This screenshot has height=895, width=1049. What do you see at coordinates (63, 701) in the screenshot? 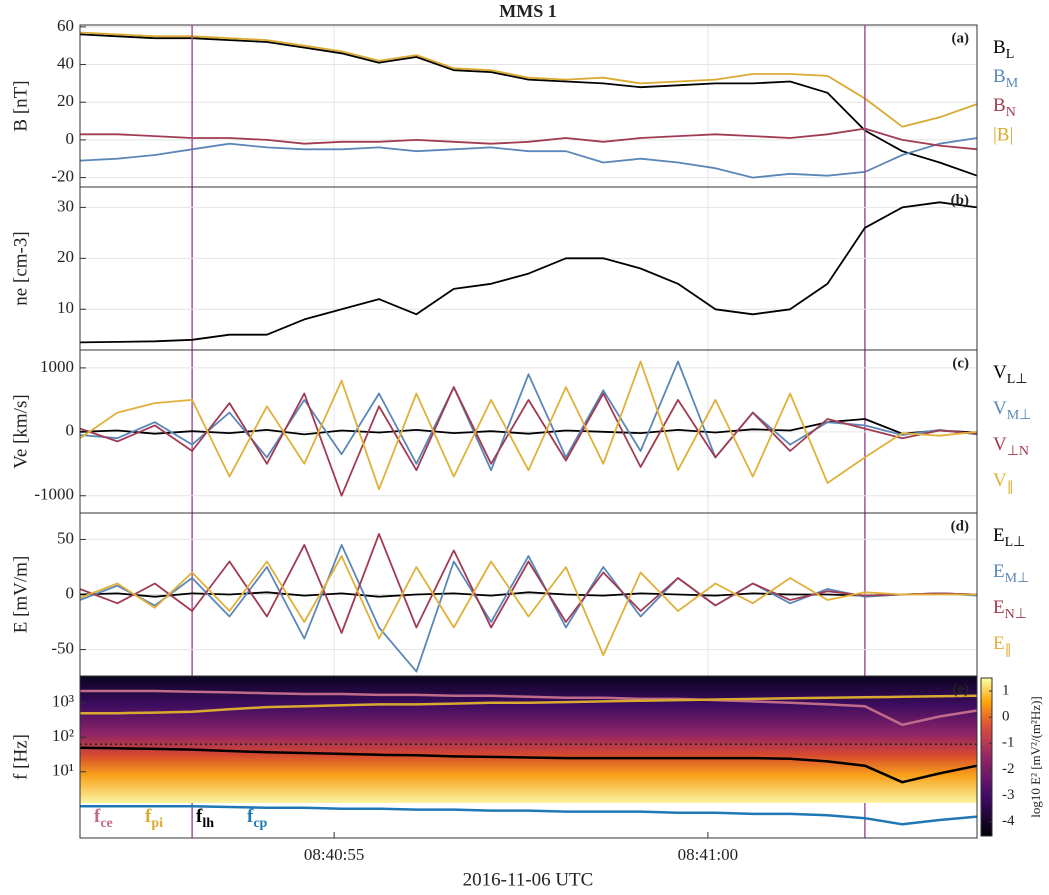
I see `y-tick-label: 10³` at bounding box center [63, 701].